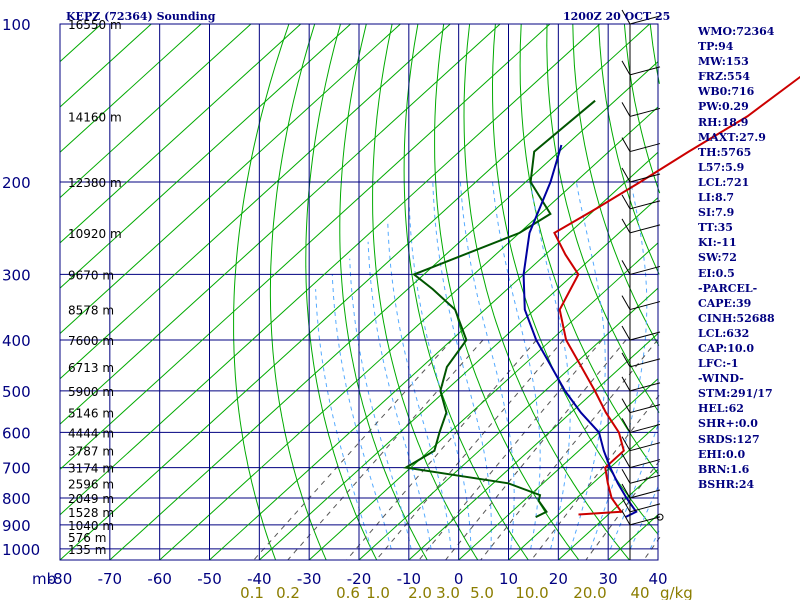 This screenshot has height=600, width=800. Describe the element at coordinates (736, 212) in the screenshot. I see `index-row: SI:7.9` at that location.